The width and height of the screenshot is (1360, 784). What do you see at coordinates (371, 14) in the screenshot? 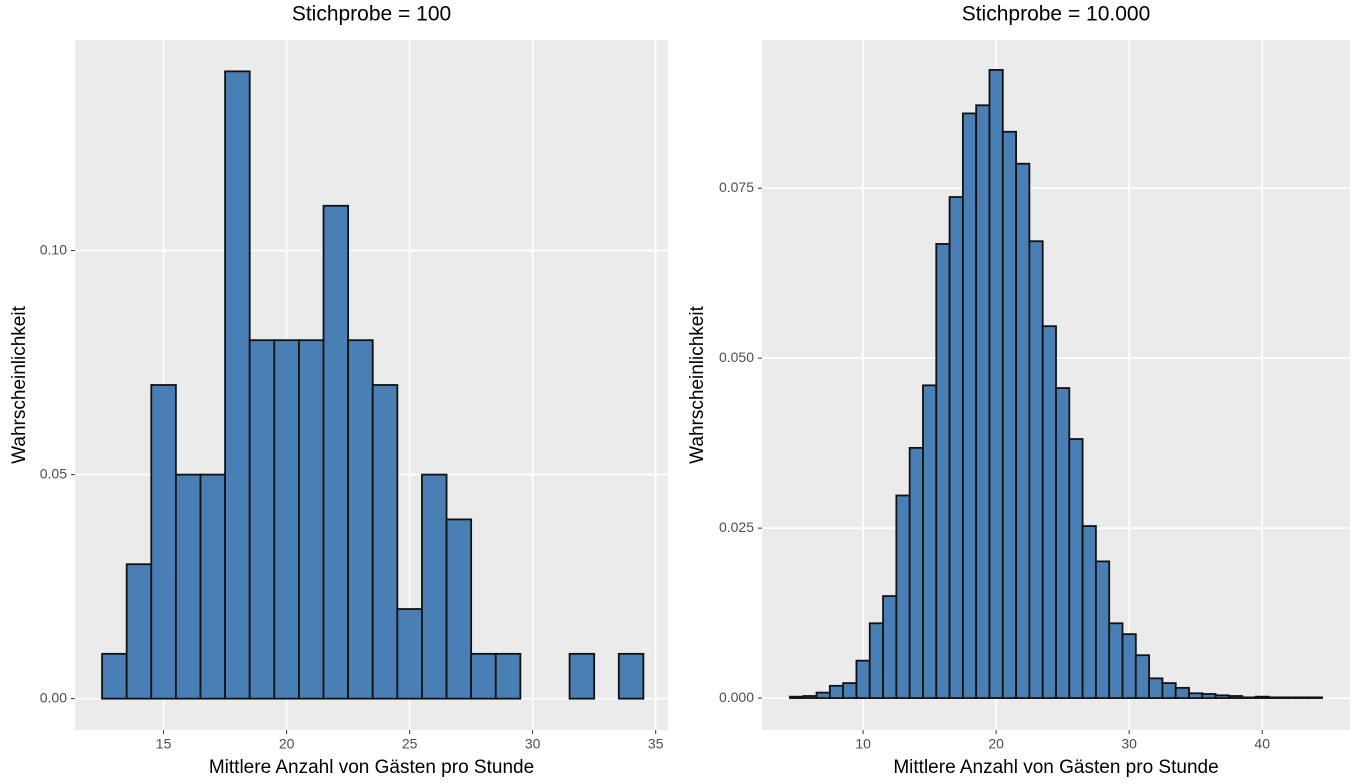
I see `chart-title: Stichprobe = 100` at bounding box center [371, 14].